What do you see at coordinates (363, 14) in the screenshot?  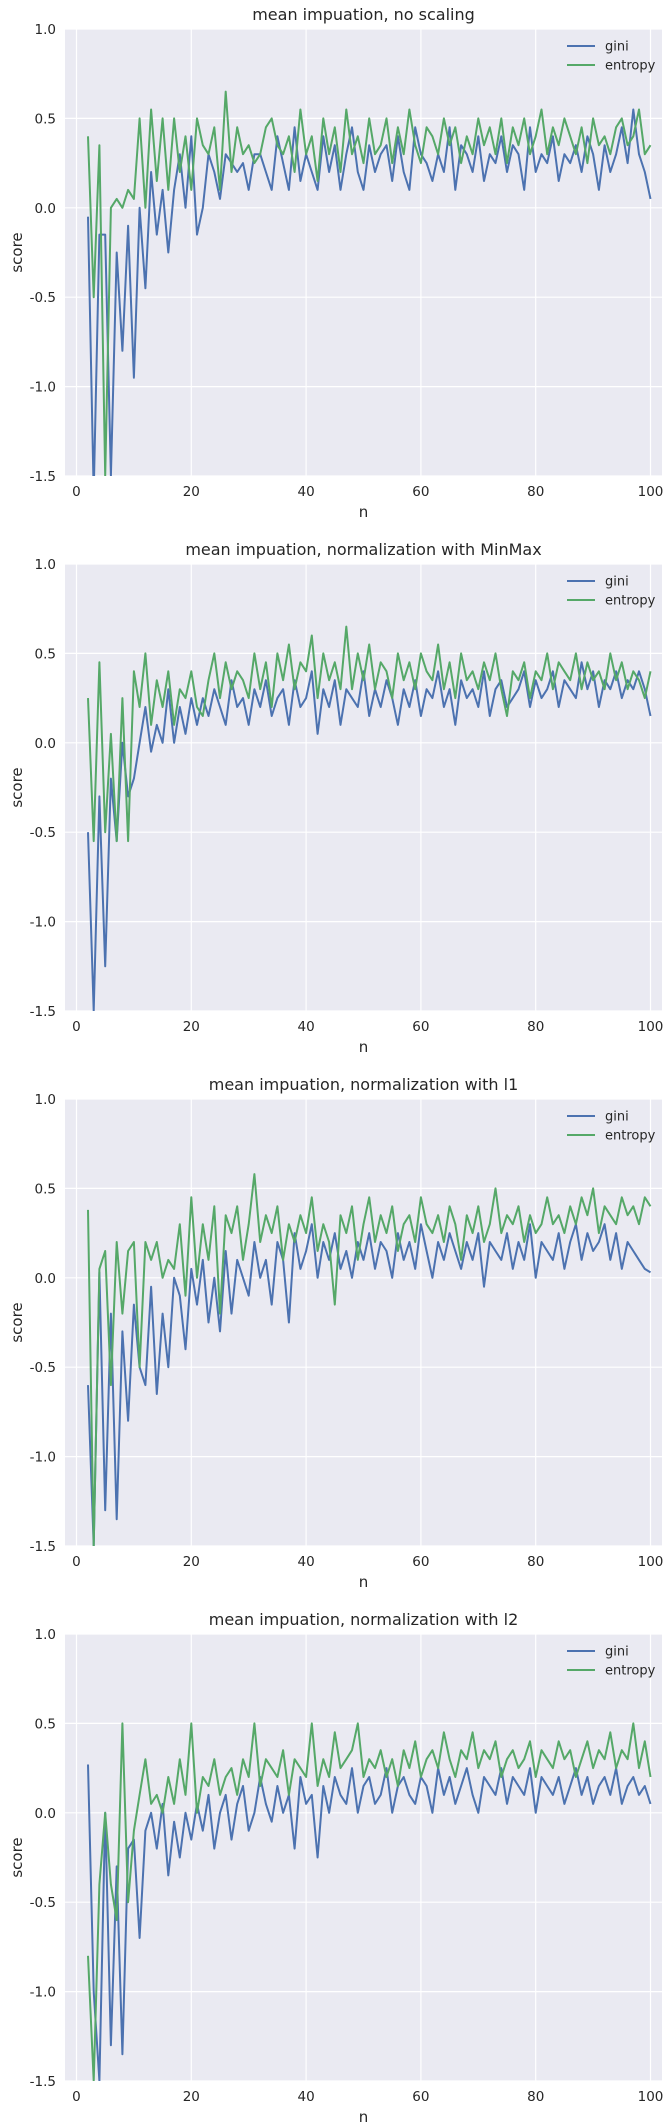 I see `chart-title: mean impuation, no scaling` at bounding box center [363, 14].